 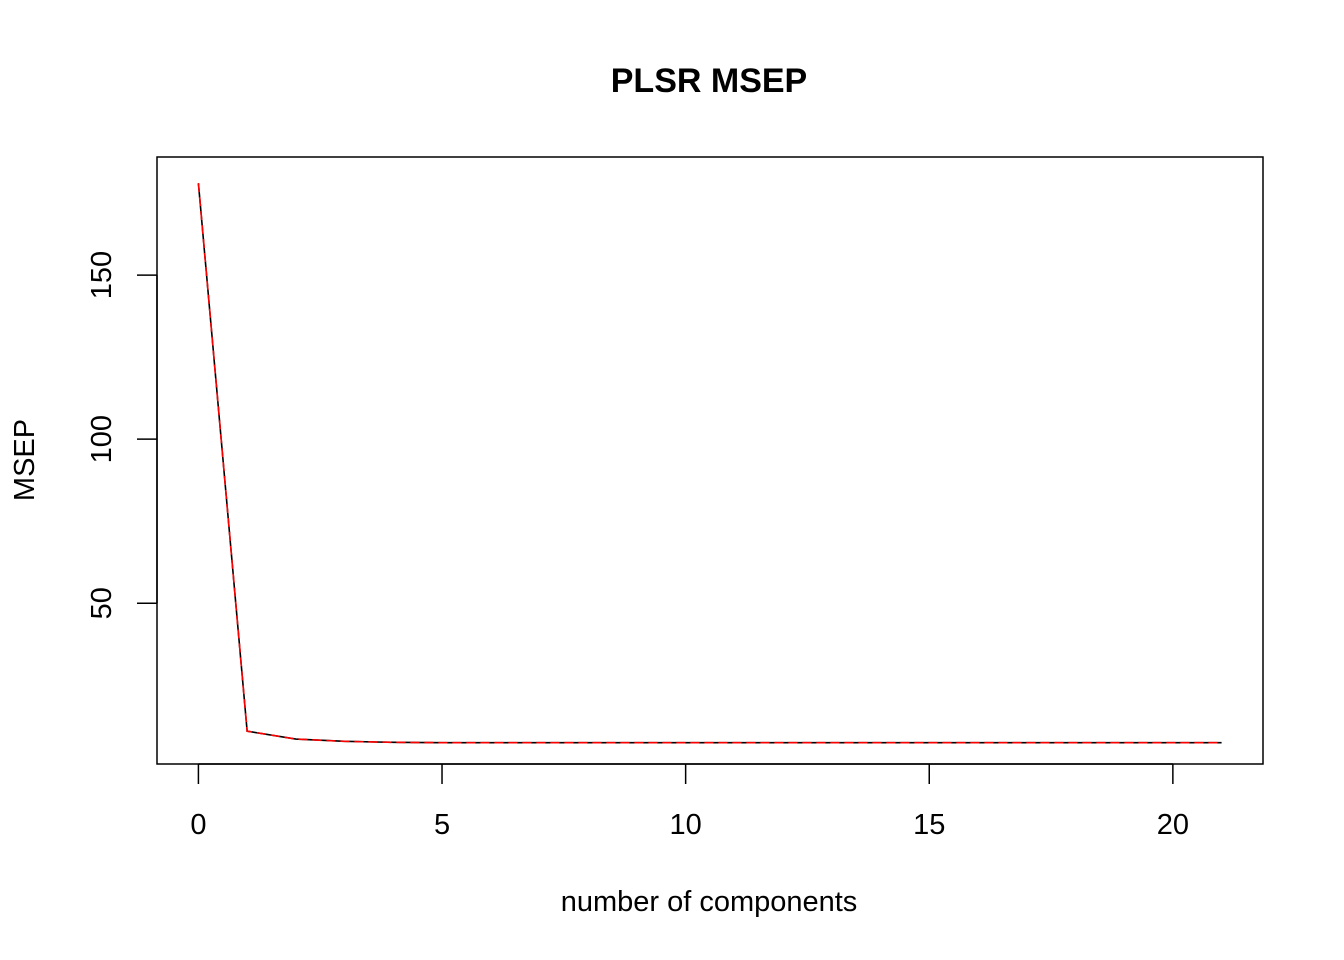 I want to click on y-axis-label: MSEP, so click(x=25, y=460).